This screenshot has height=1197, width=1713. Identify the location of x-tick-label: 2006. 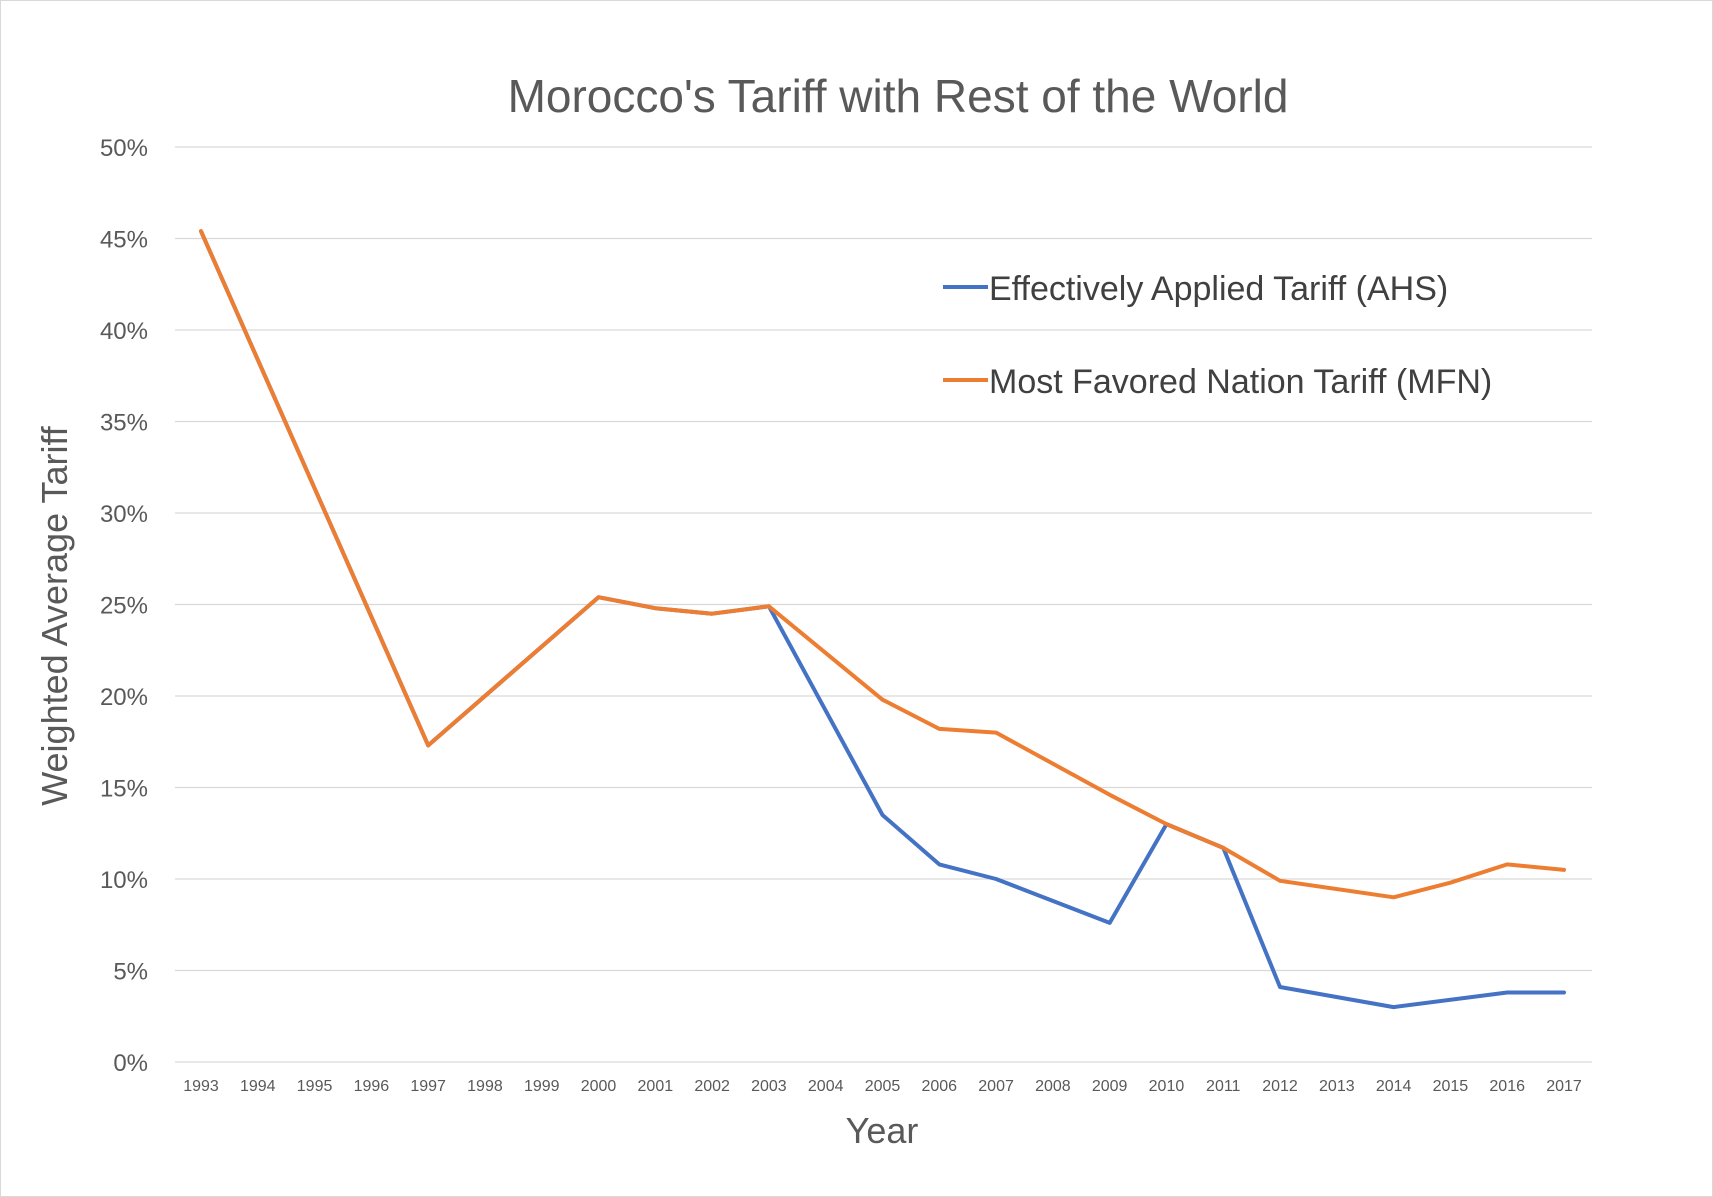
(939, 1086).